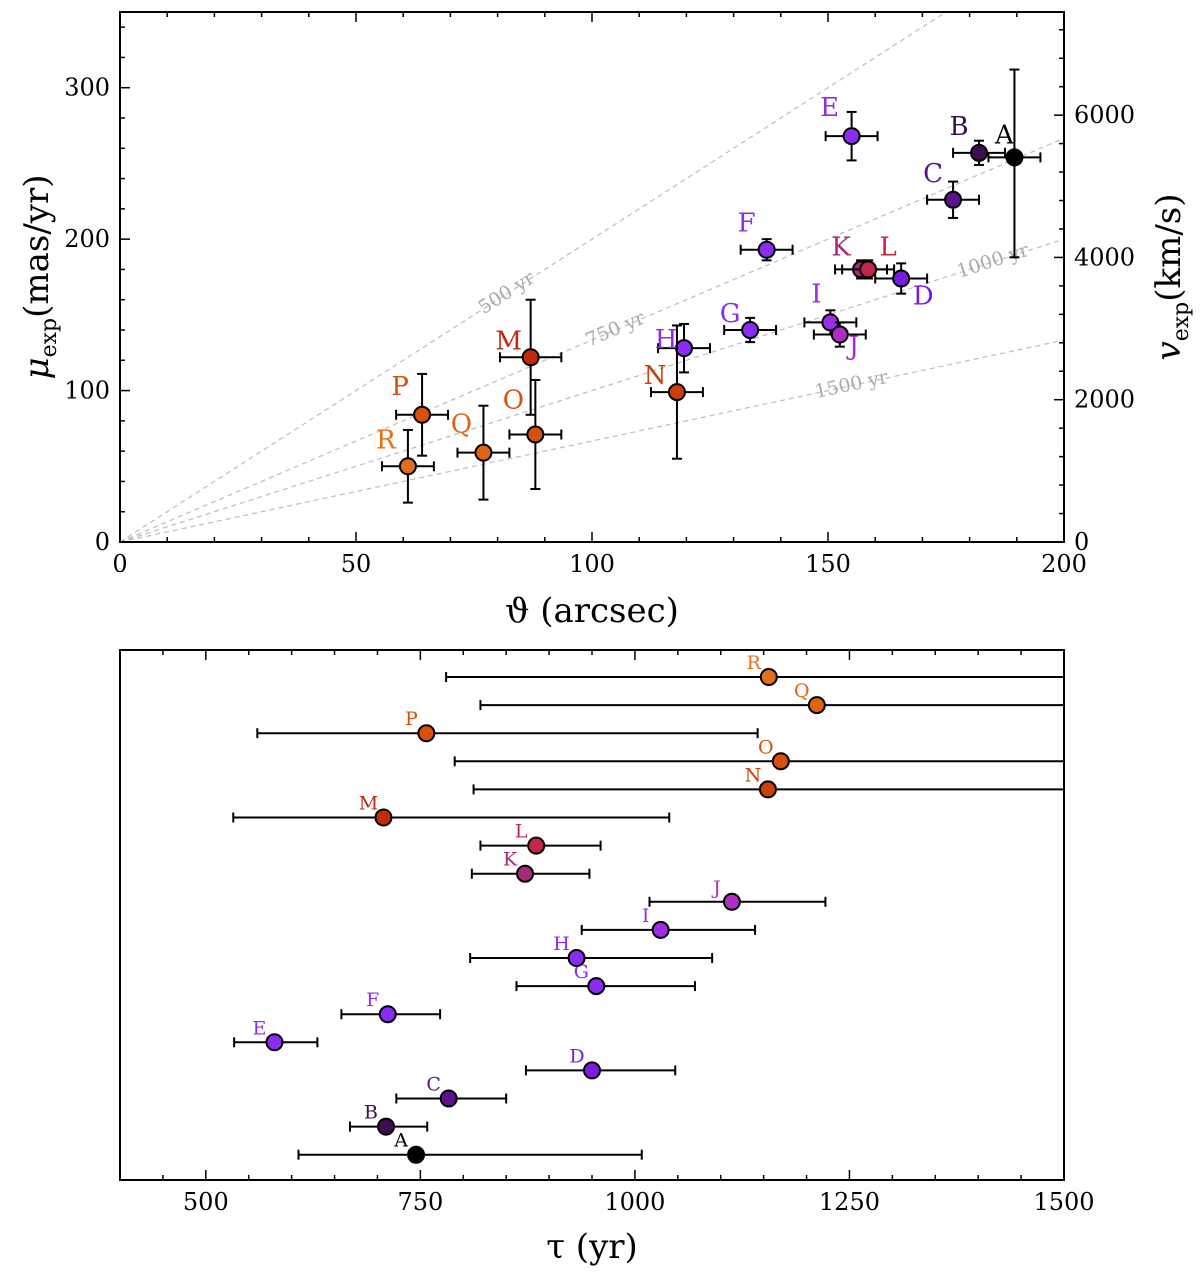 This screenshot has width=1200, height=1278. What do you see at coordinates (1169, 350) in the screenshot?
I see `y2-axis-symbol: v` at bounding box center [1169, 350].